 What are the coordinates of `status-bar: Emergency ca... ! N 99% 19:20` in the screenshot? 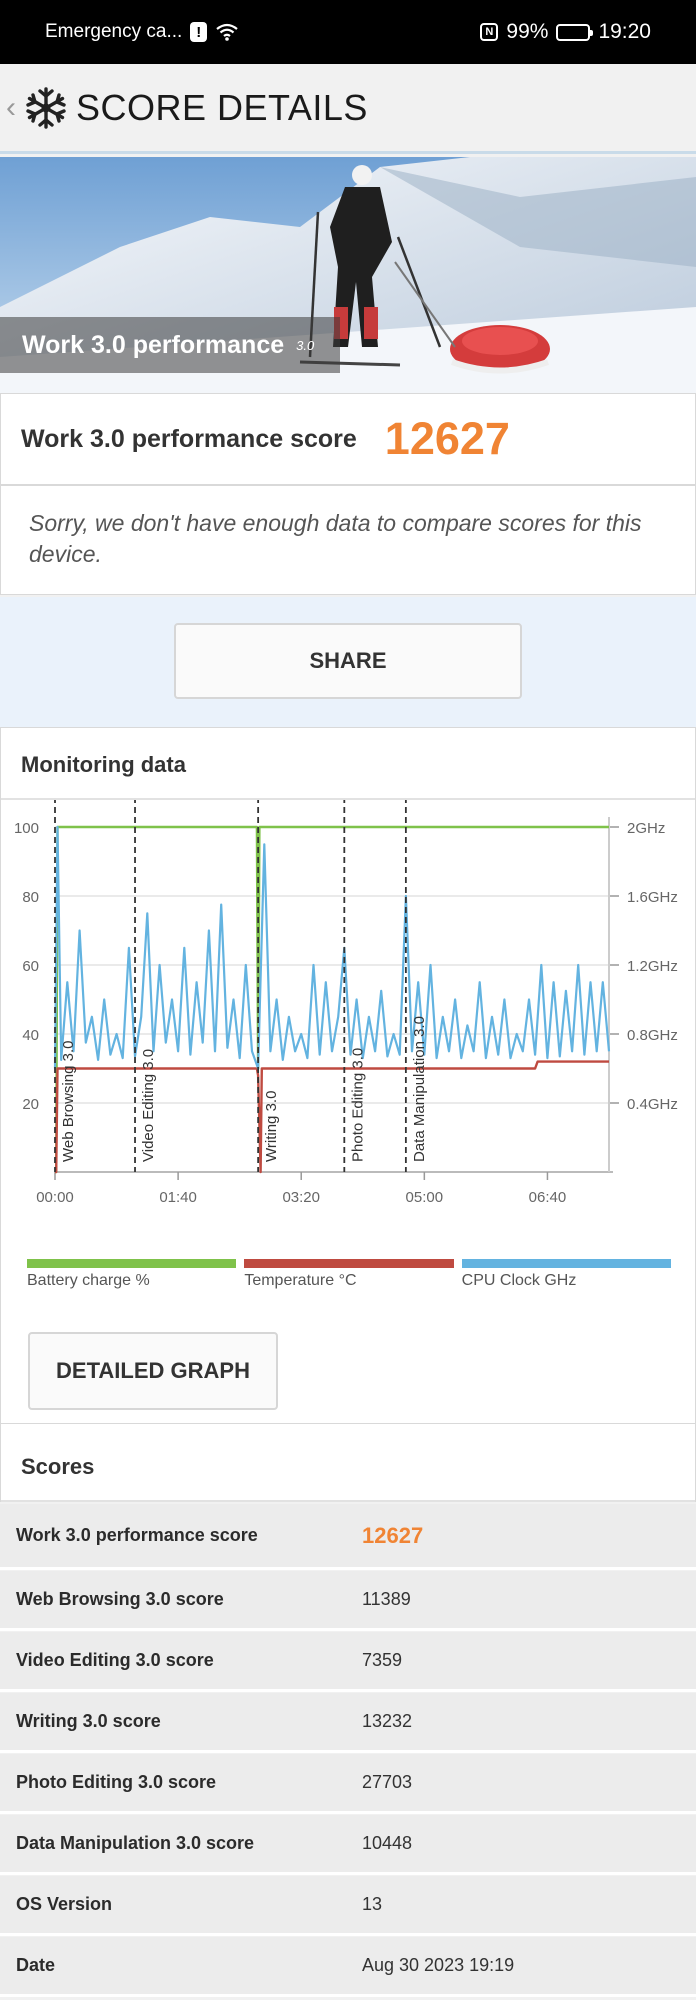 It's located at (348, 32).